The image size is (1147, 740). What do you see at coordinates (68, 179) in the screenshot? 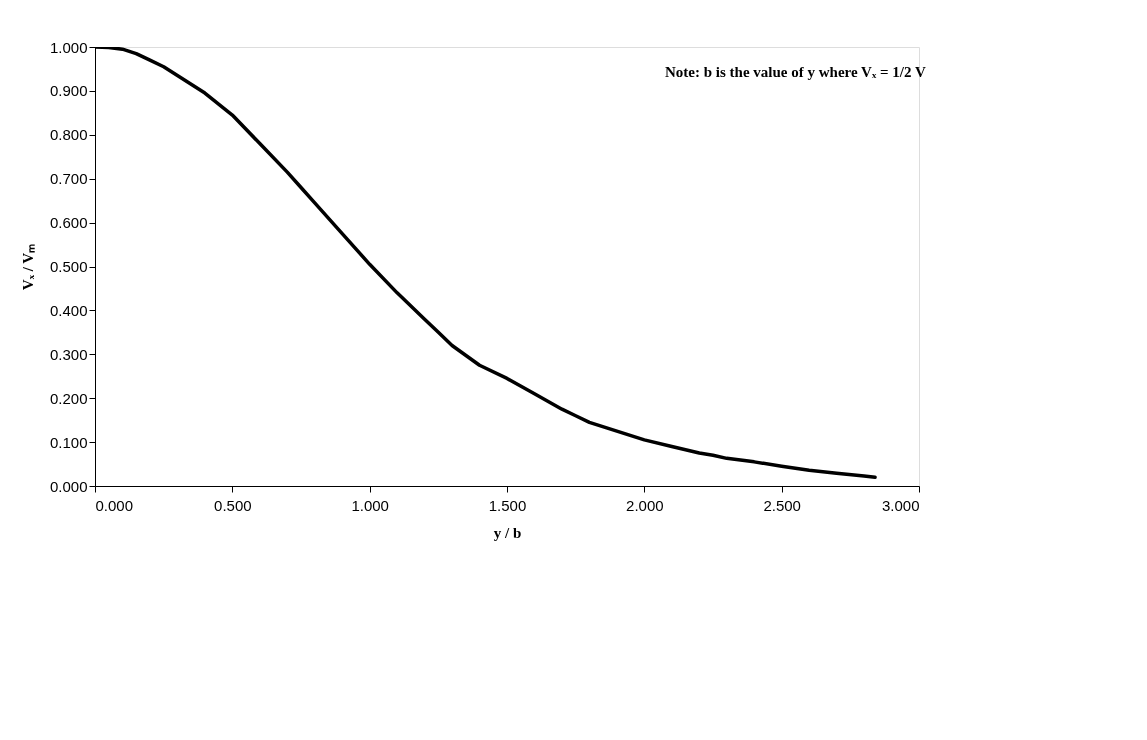
I see `y-tick-label: 0.700` at bounding box center [68, 179].